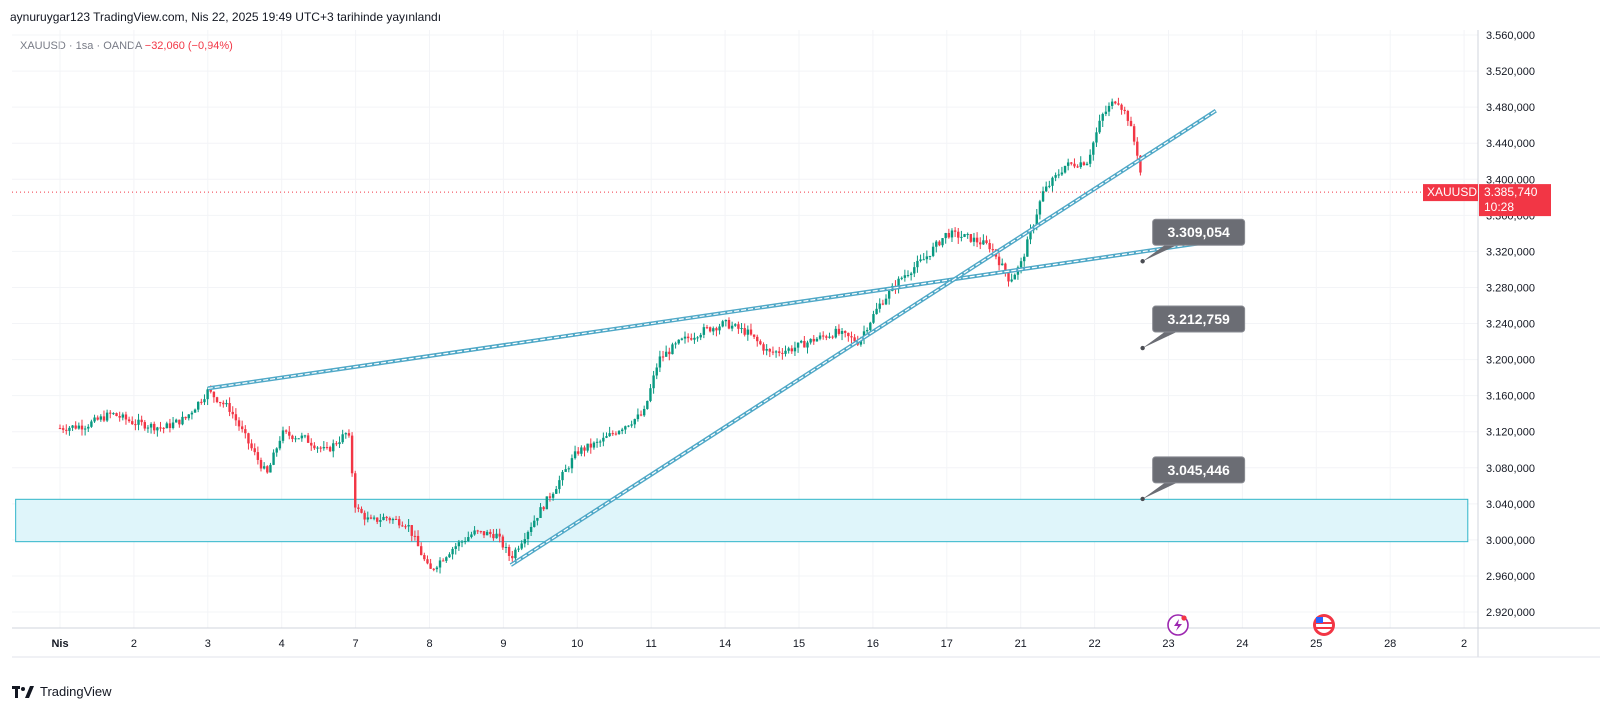 Image resolution: width=1600 pixels, height=711 pixels. What do you see at coordinates (1193, 241) in the screenshot?
I see `price-callout: 3.309,054` at bounding box center [1193, 241].